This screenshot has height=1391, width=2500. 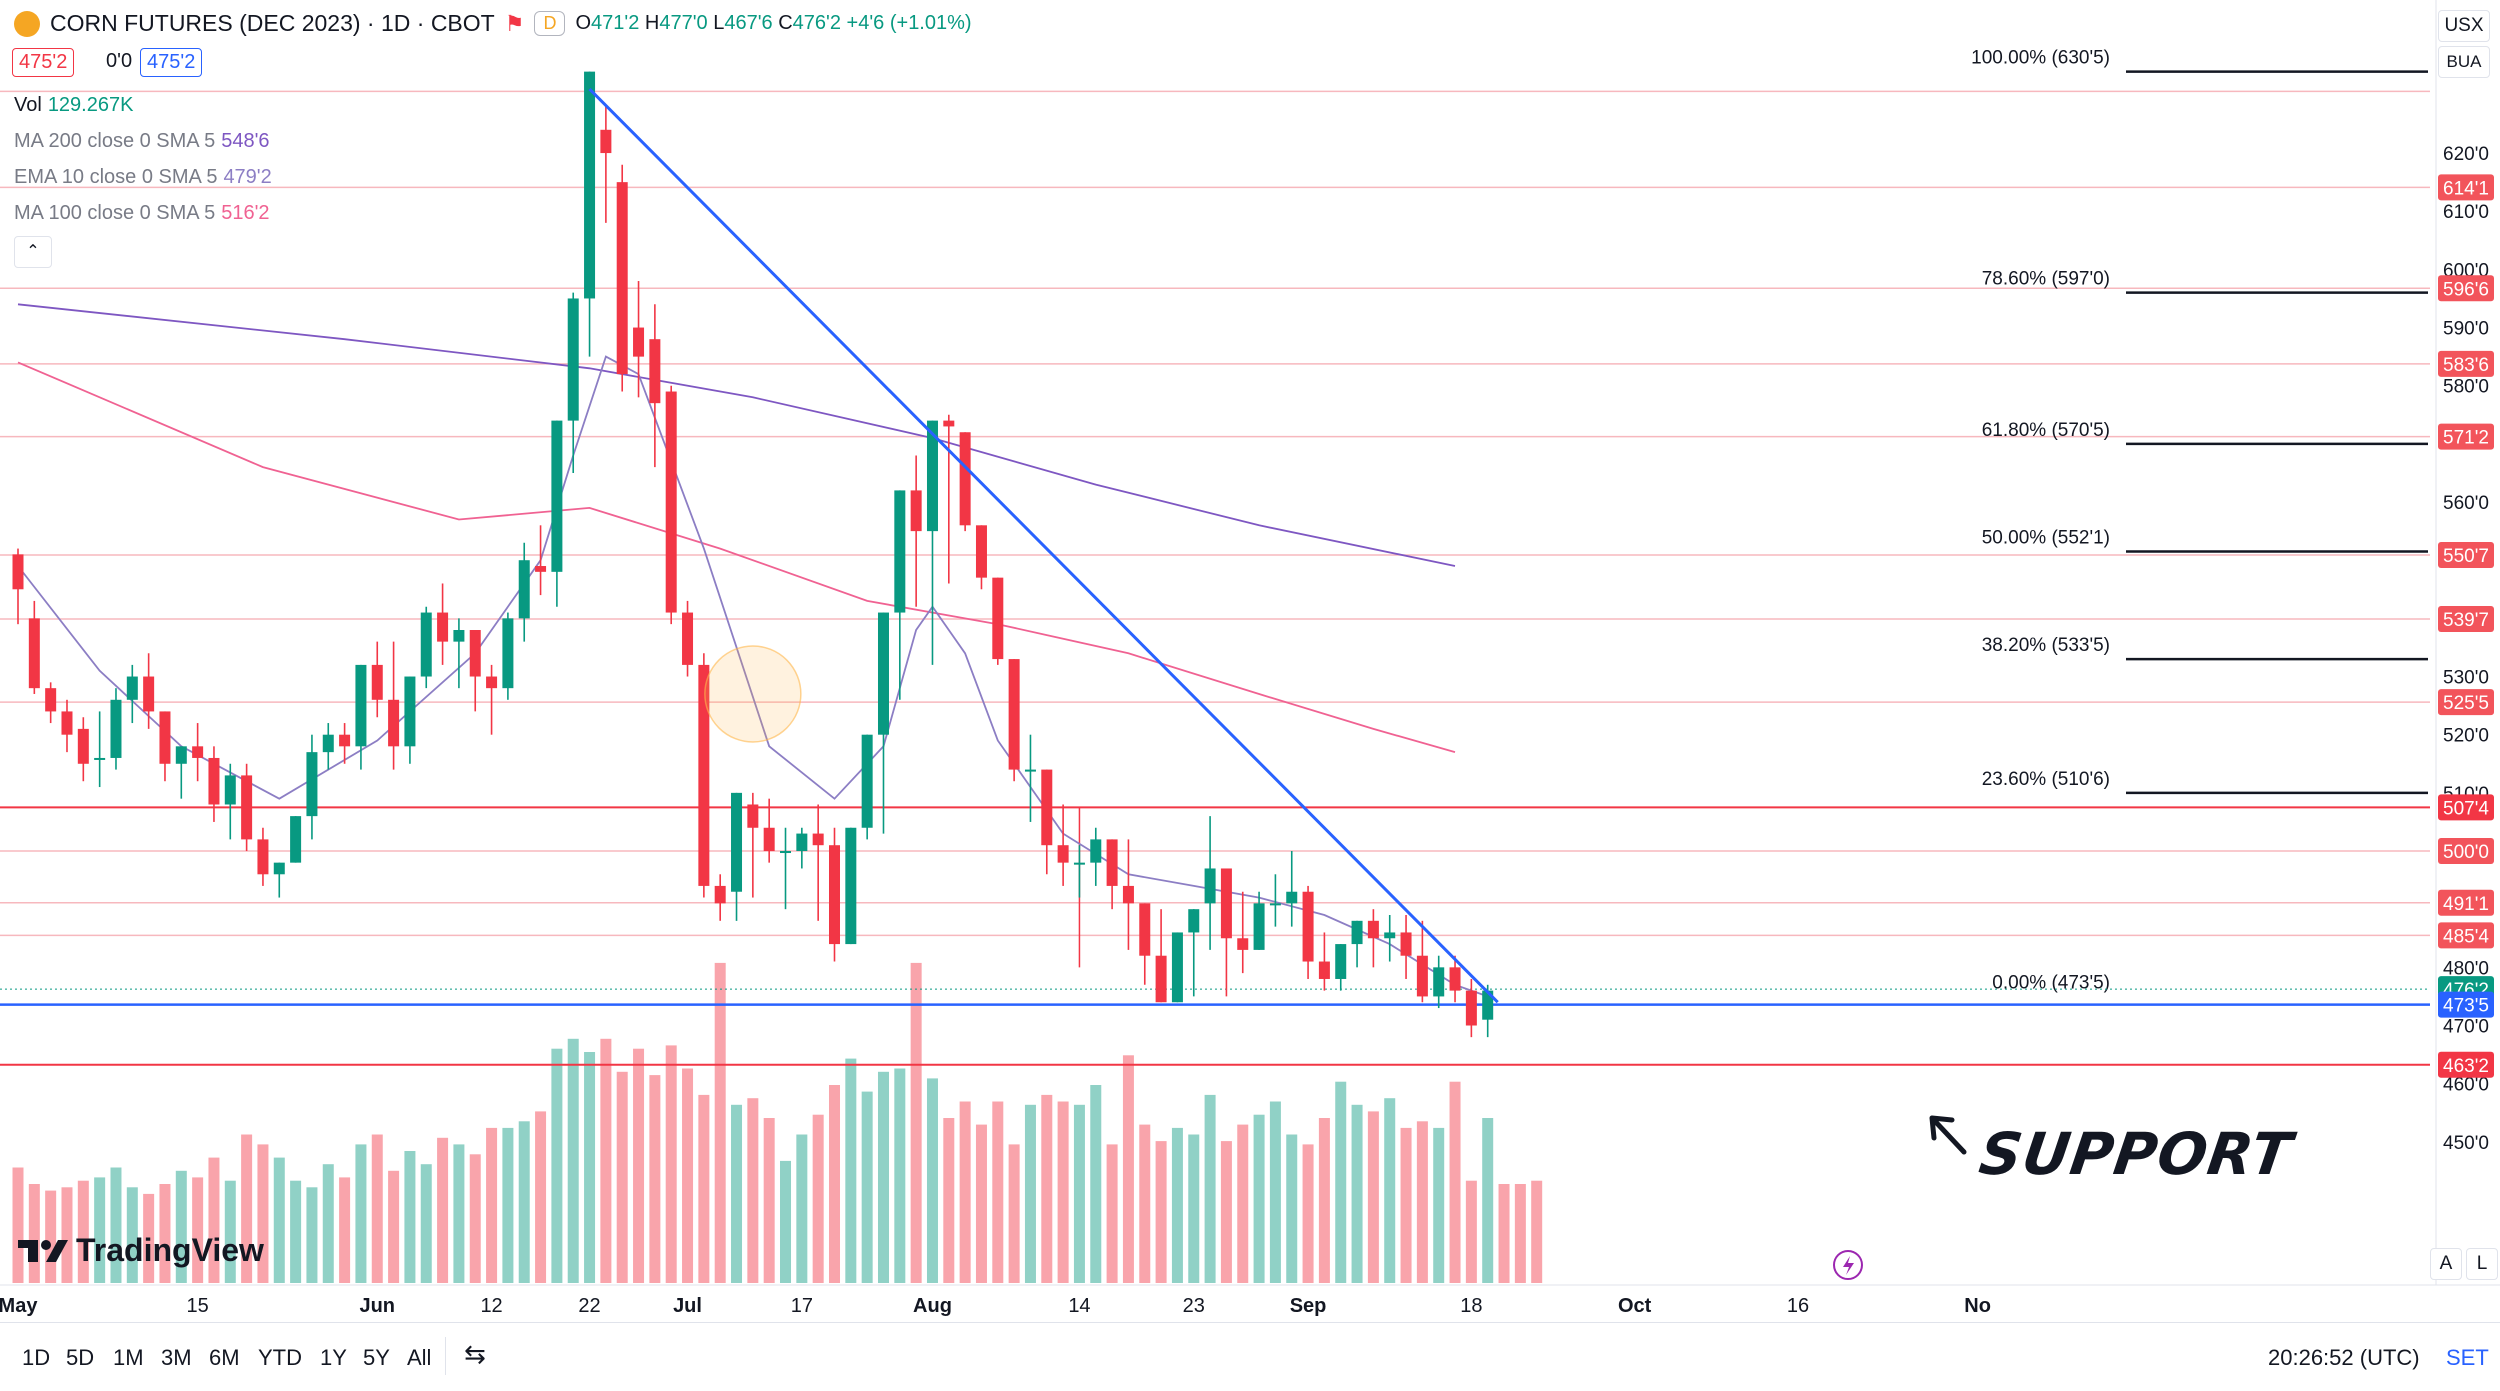 What do you see at coordinates (1848, 1265) in the screenshot?
I see `lightning-glyph` at bounding box center [1848, 1265].